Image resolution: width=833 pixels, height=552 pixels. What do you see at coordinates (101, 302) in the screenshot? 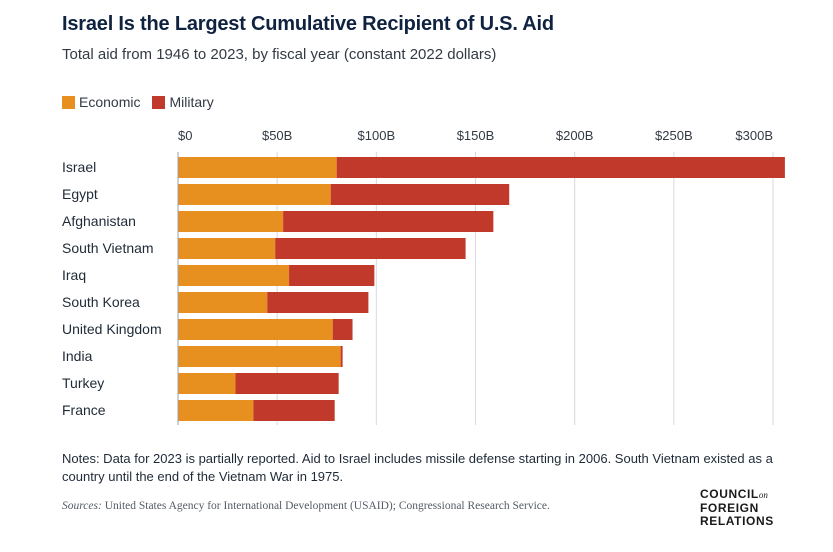
I see `category-label: South Korea` at bounding box center [101, 302].